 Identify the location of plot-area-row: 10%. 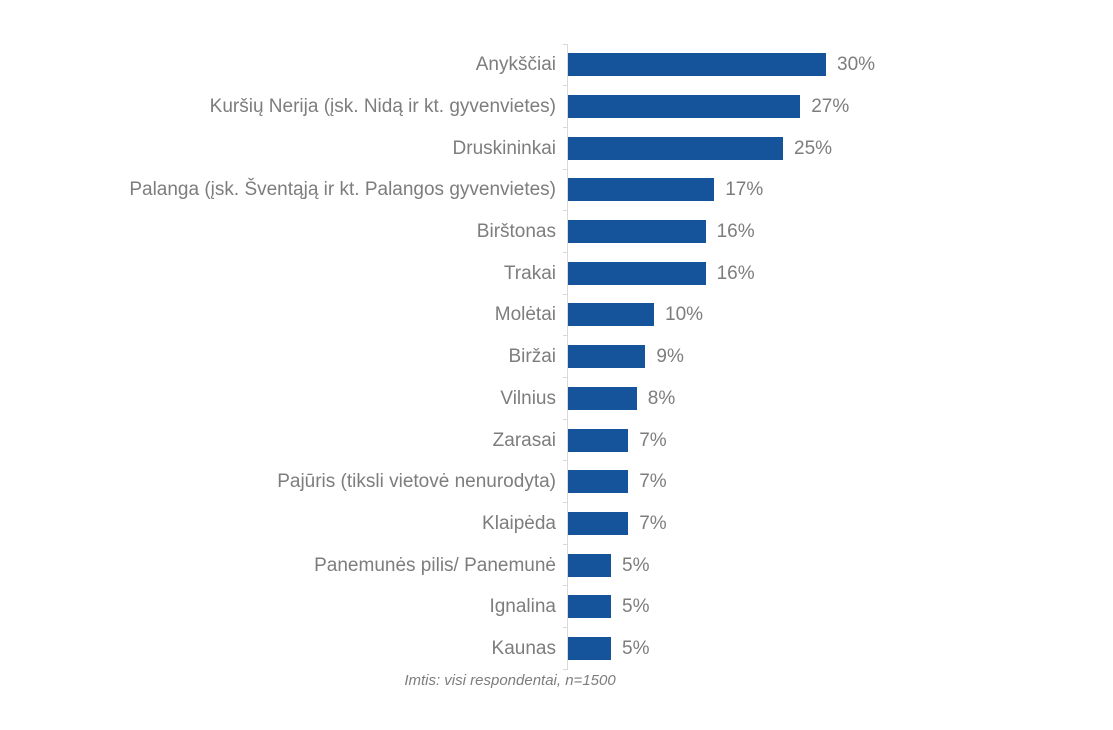
(838, 314).